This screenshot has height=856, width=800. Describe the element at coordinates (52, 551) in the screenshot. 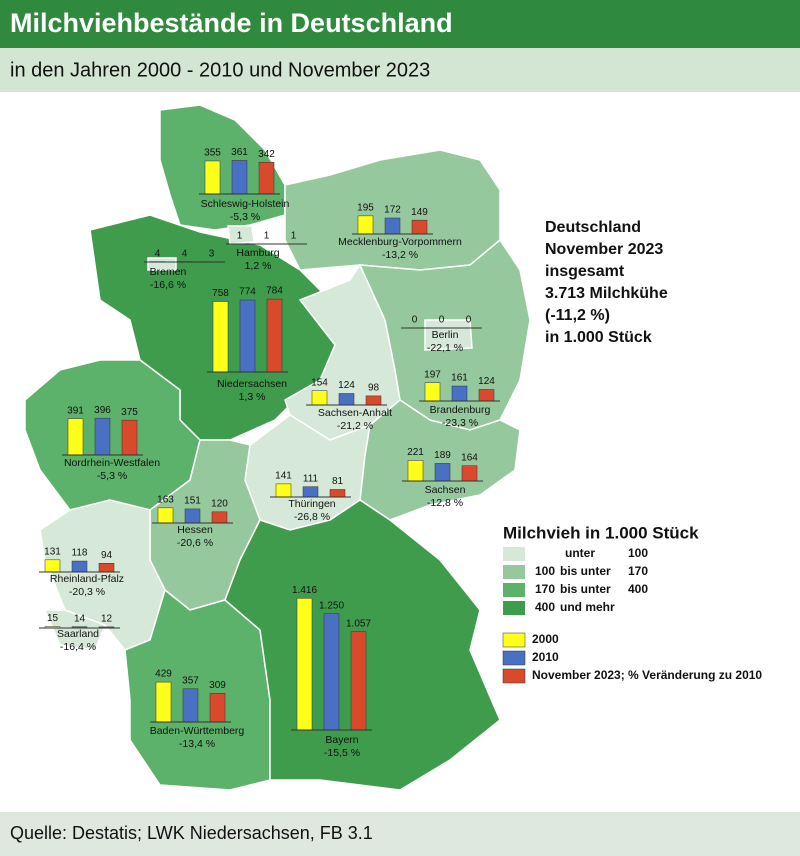

I see `value-label: 131` at that location.